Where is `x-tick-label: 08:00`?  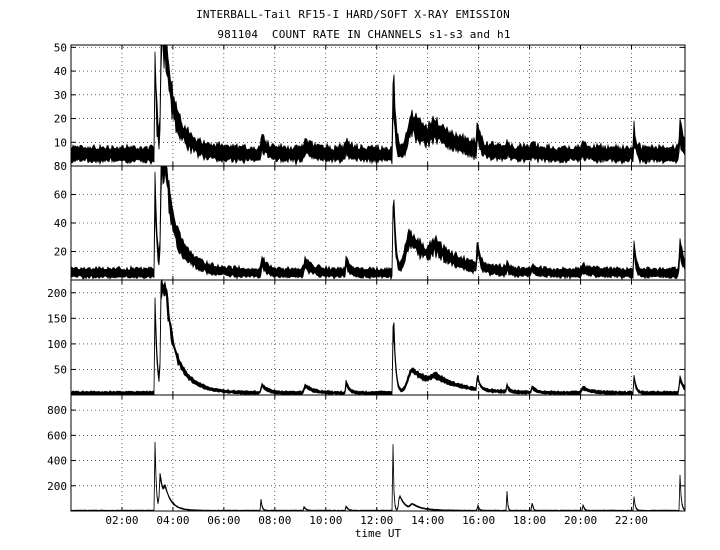 x-tick-label: 08:00 is located at coordinates (274, 520).